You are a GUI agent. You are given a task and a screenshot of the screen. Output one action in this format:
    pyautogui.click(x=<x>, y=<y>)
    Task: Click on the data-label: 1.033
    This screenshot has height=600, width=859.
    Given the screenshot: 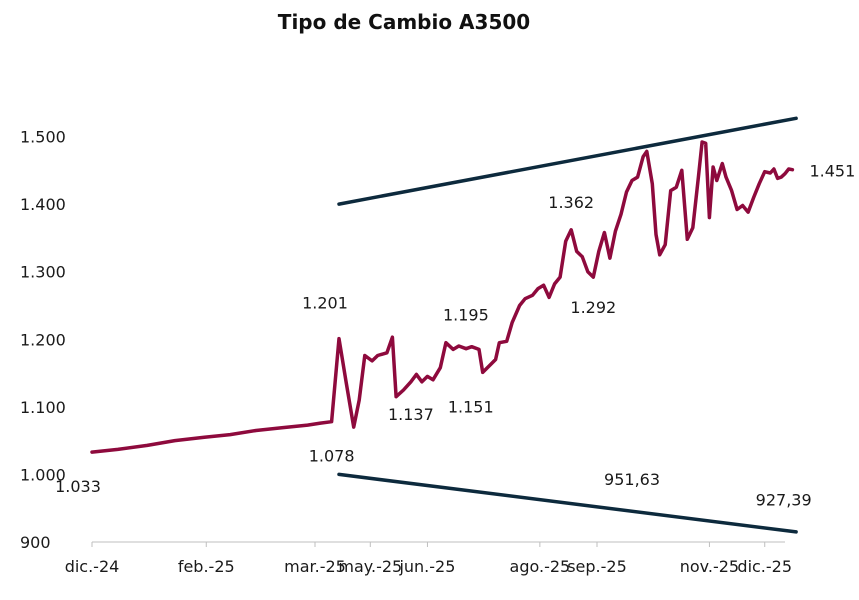 What is the action you would take?
    pyautogui.click(x=78, y=486)
    